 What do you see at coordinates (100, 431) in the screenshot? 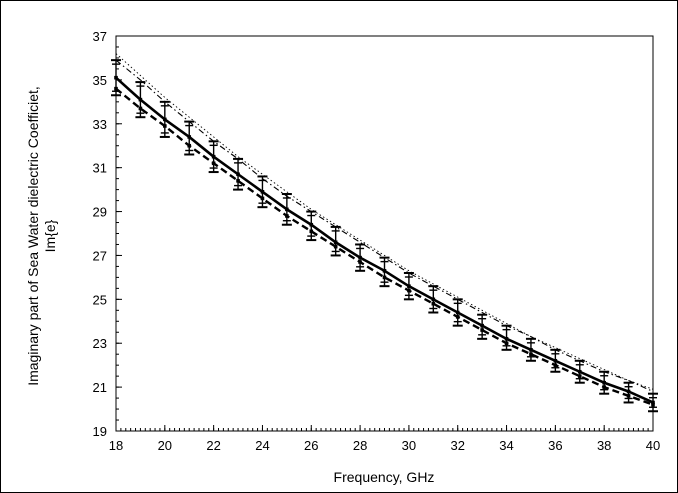
I see `y-tick-label: 19` at bounding box center [100, 431].